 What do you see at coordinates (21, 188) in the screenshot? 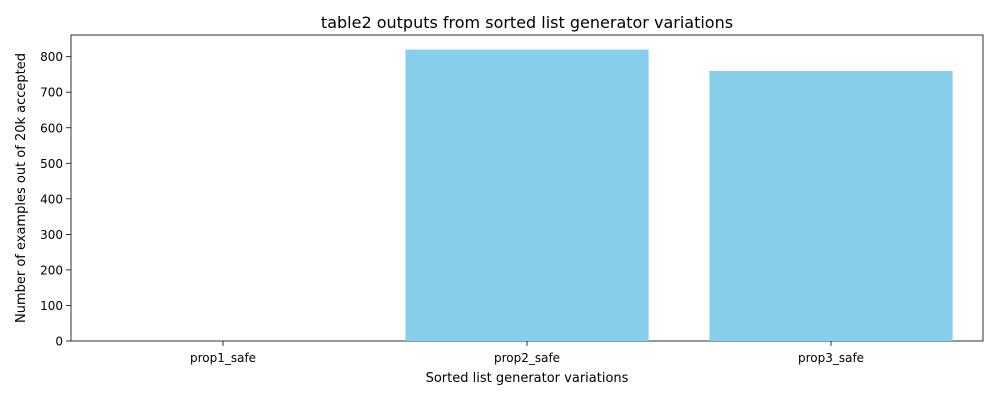
I see `y-axis-label: Number of examples out of 20k accepted` at bounding box center [21, 188].